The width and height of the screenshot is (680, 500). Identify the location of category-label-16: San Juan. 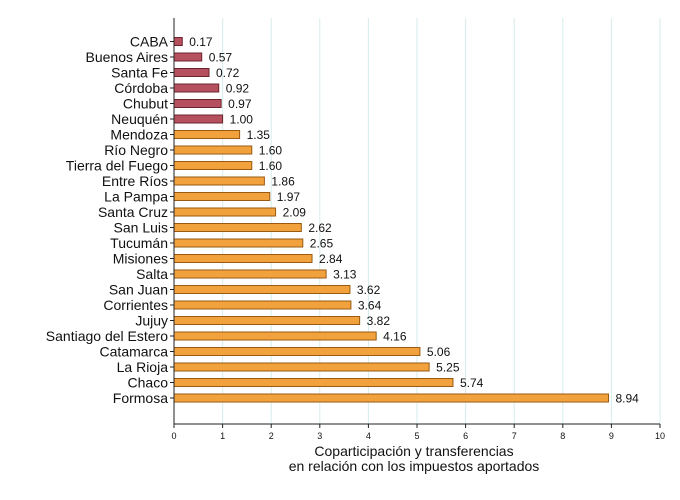
(138, 290).